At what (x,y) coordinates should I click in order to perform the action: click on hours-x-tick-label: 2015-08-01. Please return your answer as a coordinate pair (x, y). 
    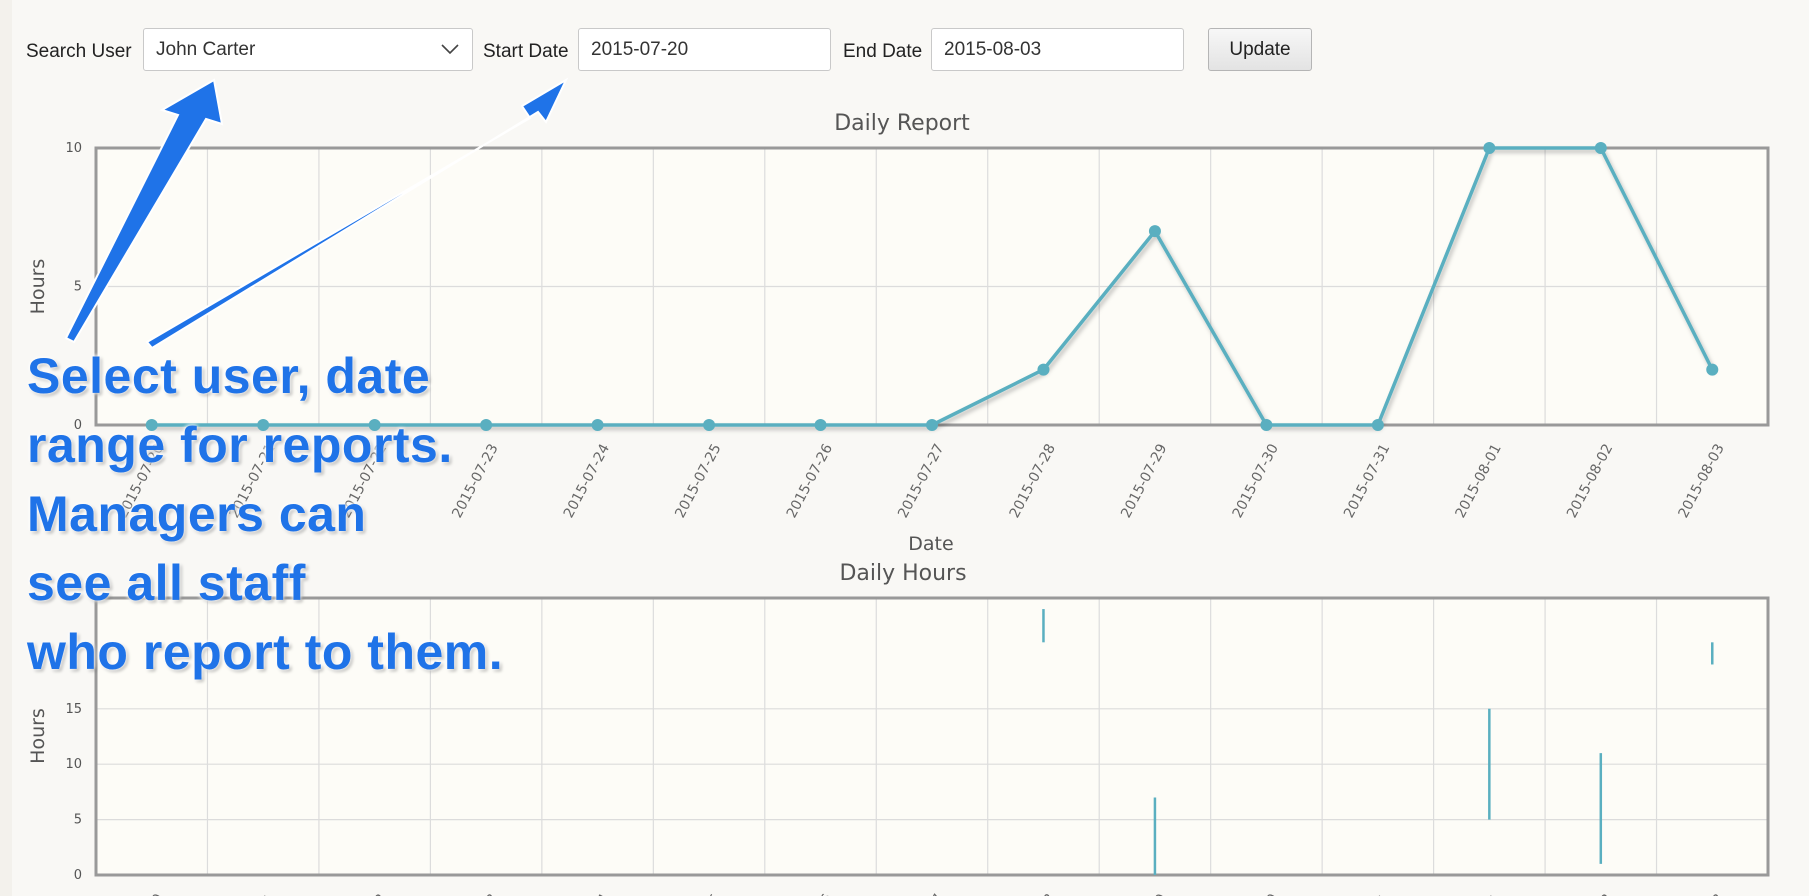
    Looking at the image, I should click on (1479, 893).